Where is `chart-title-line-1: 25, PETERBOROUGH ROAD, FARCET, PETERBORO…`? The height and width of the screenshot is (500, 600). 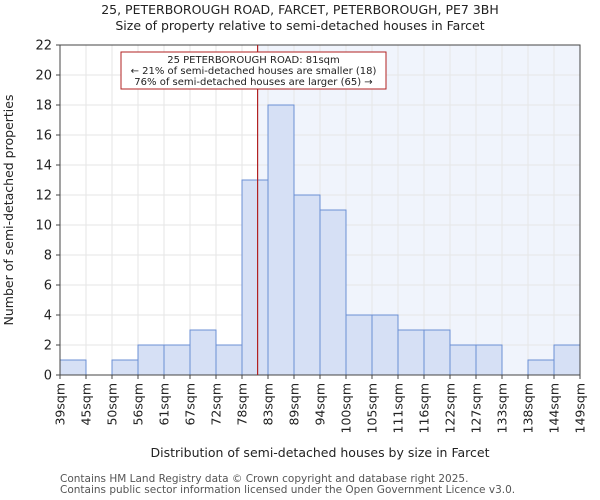
chart-title-line-1: 25, PETERBOROUGH ROAD, FARCET, PETERBORO… is located at coordinates (300, 9).